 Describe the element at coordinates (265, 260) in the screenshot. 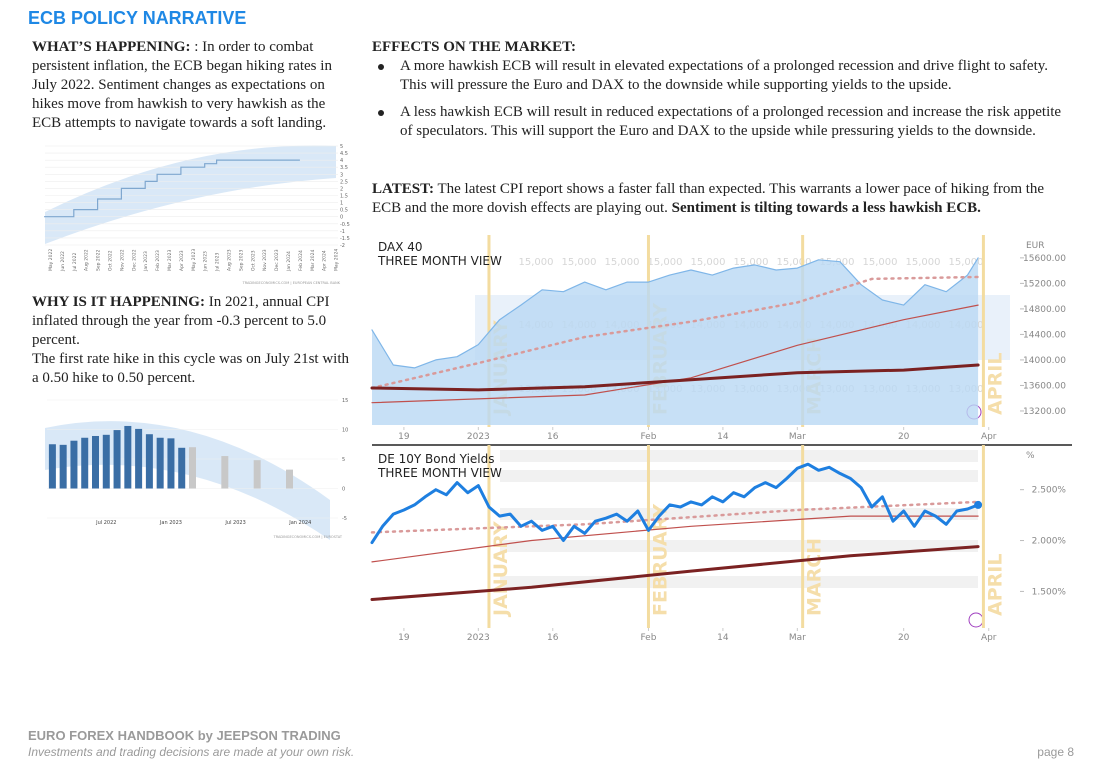

I see `x-tick-label: Nov 2023` at that location.